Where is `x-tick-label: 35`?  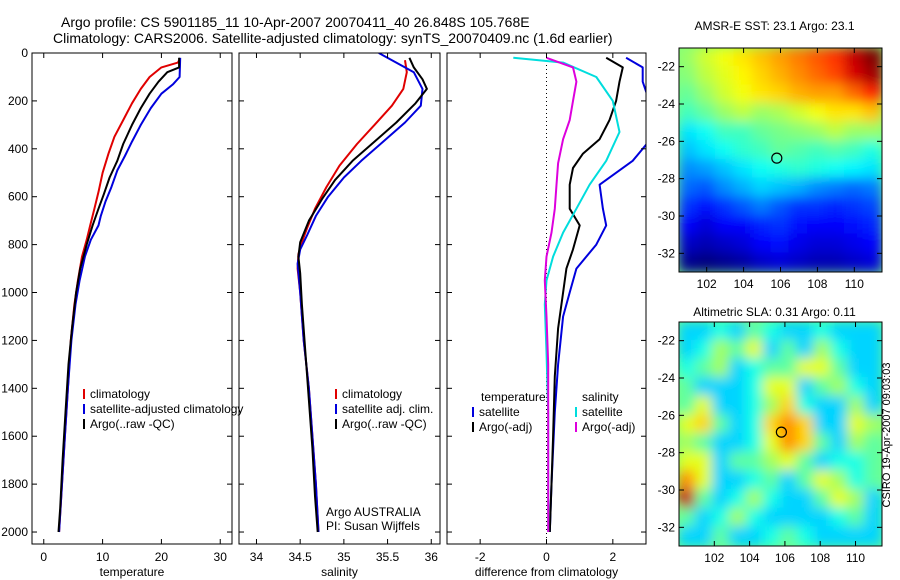 x-tick-label: 35 is located at coordinates (344, 557).